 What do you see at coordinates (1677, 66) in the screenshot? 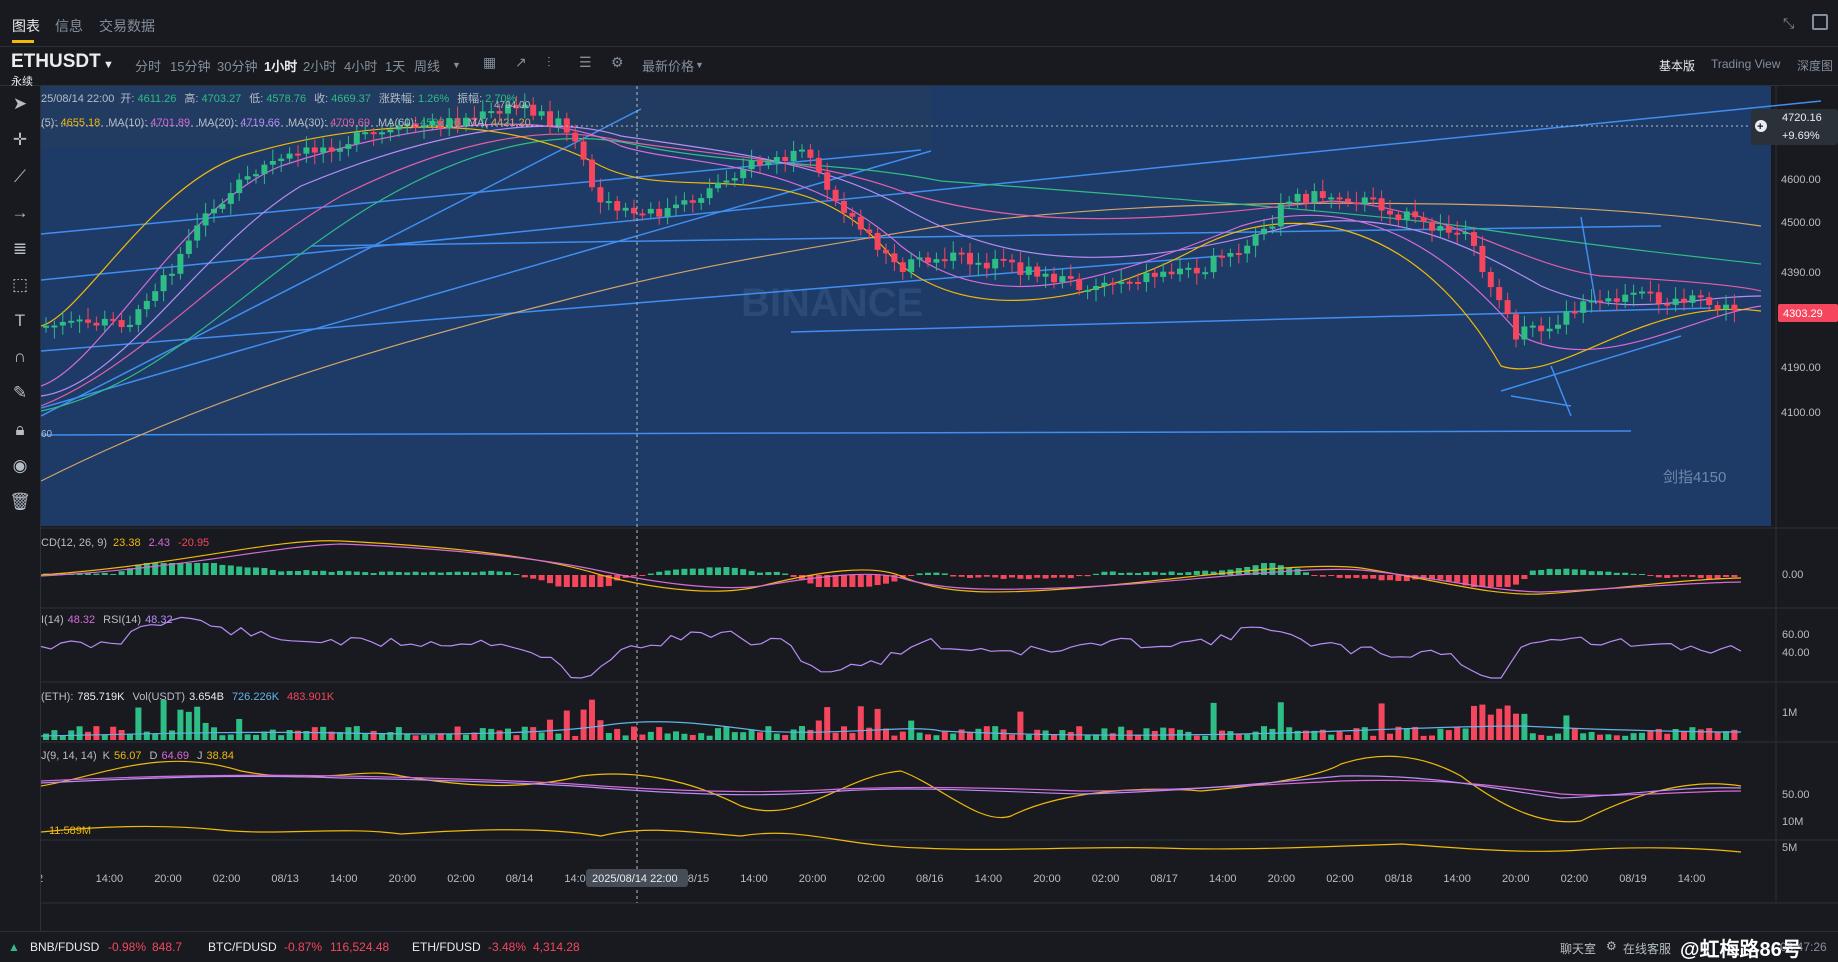
I see `view-basic: 基本版` at bounding box center [1677, 66].